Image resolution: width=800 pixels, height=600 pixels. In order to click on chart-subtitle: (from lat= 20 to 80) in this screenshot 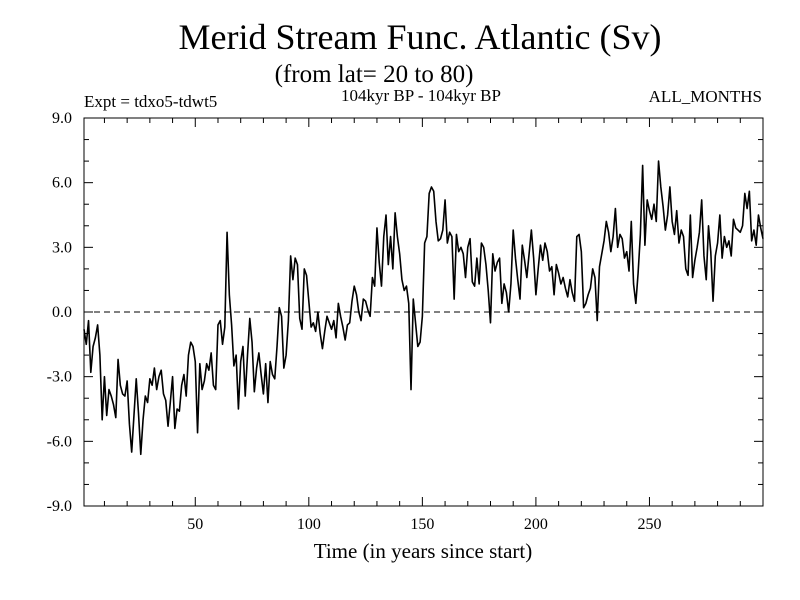, I will do `click(374, 74)`.